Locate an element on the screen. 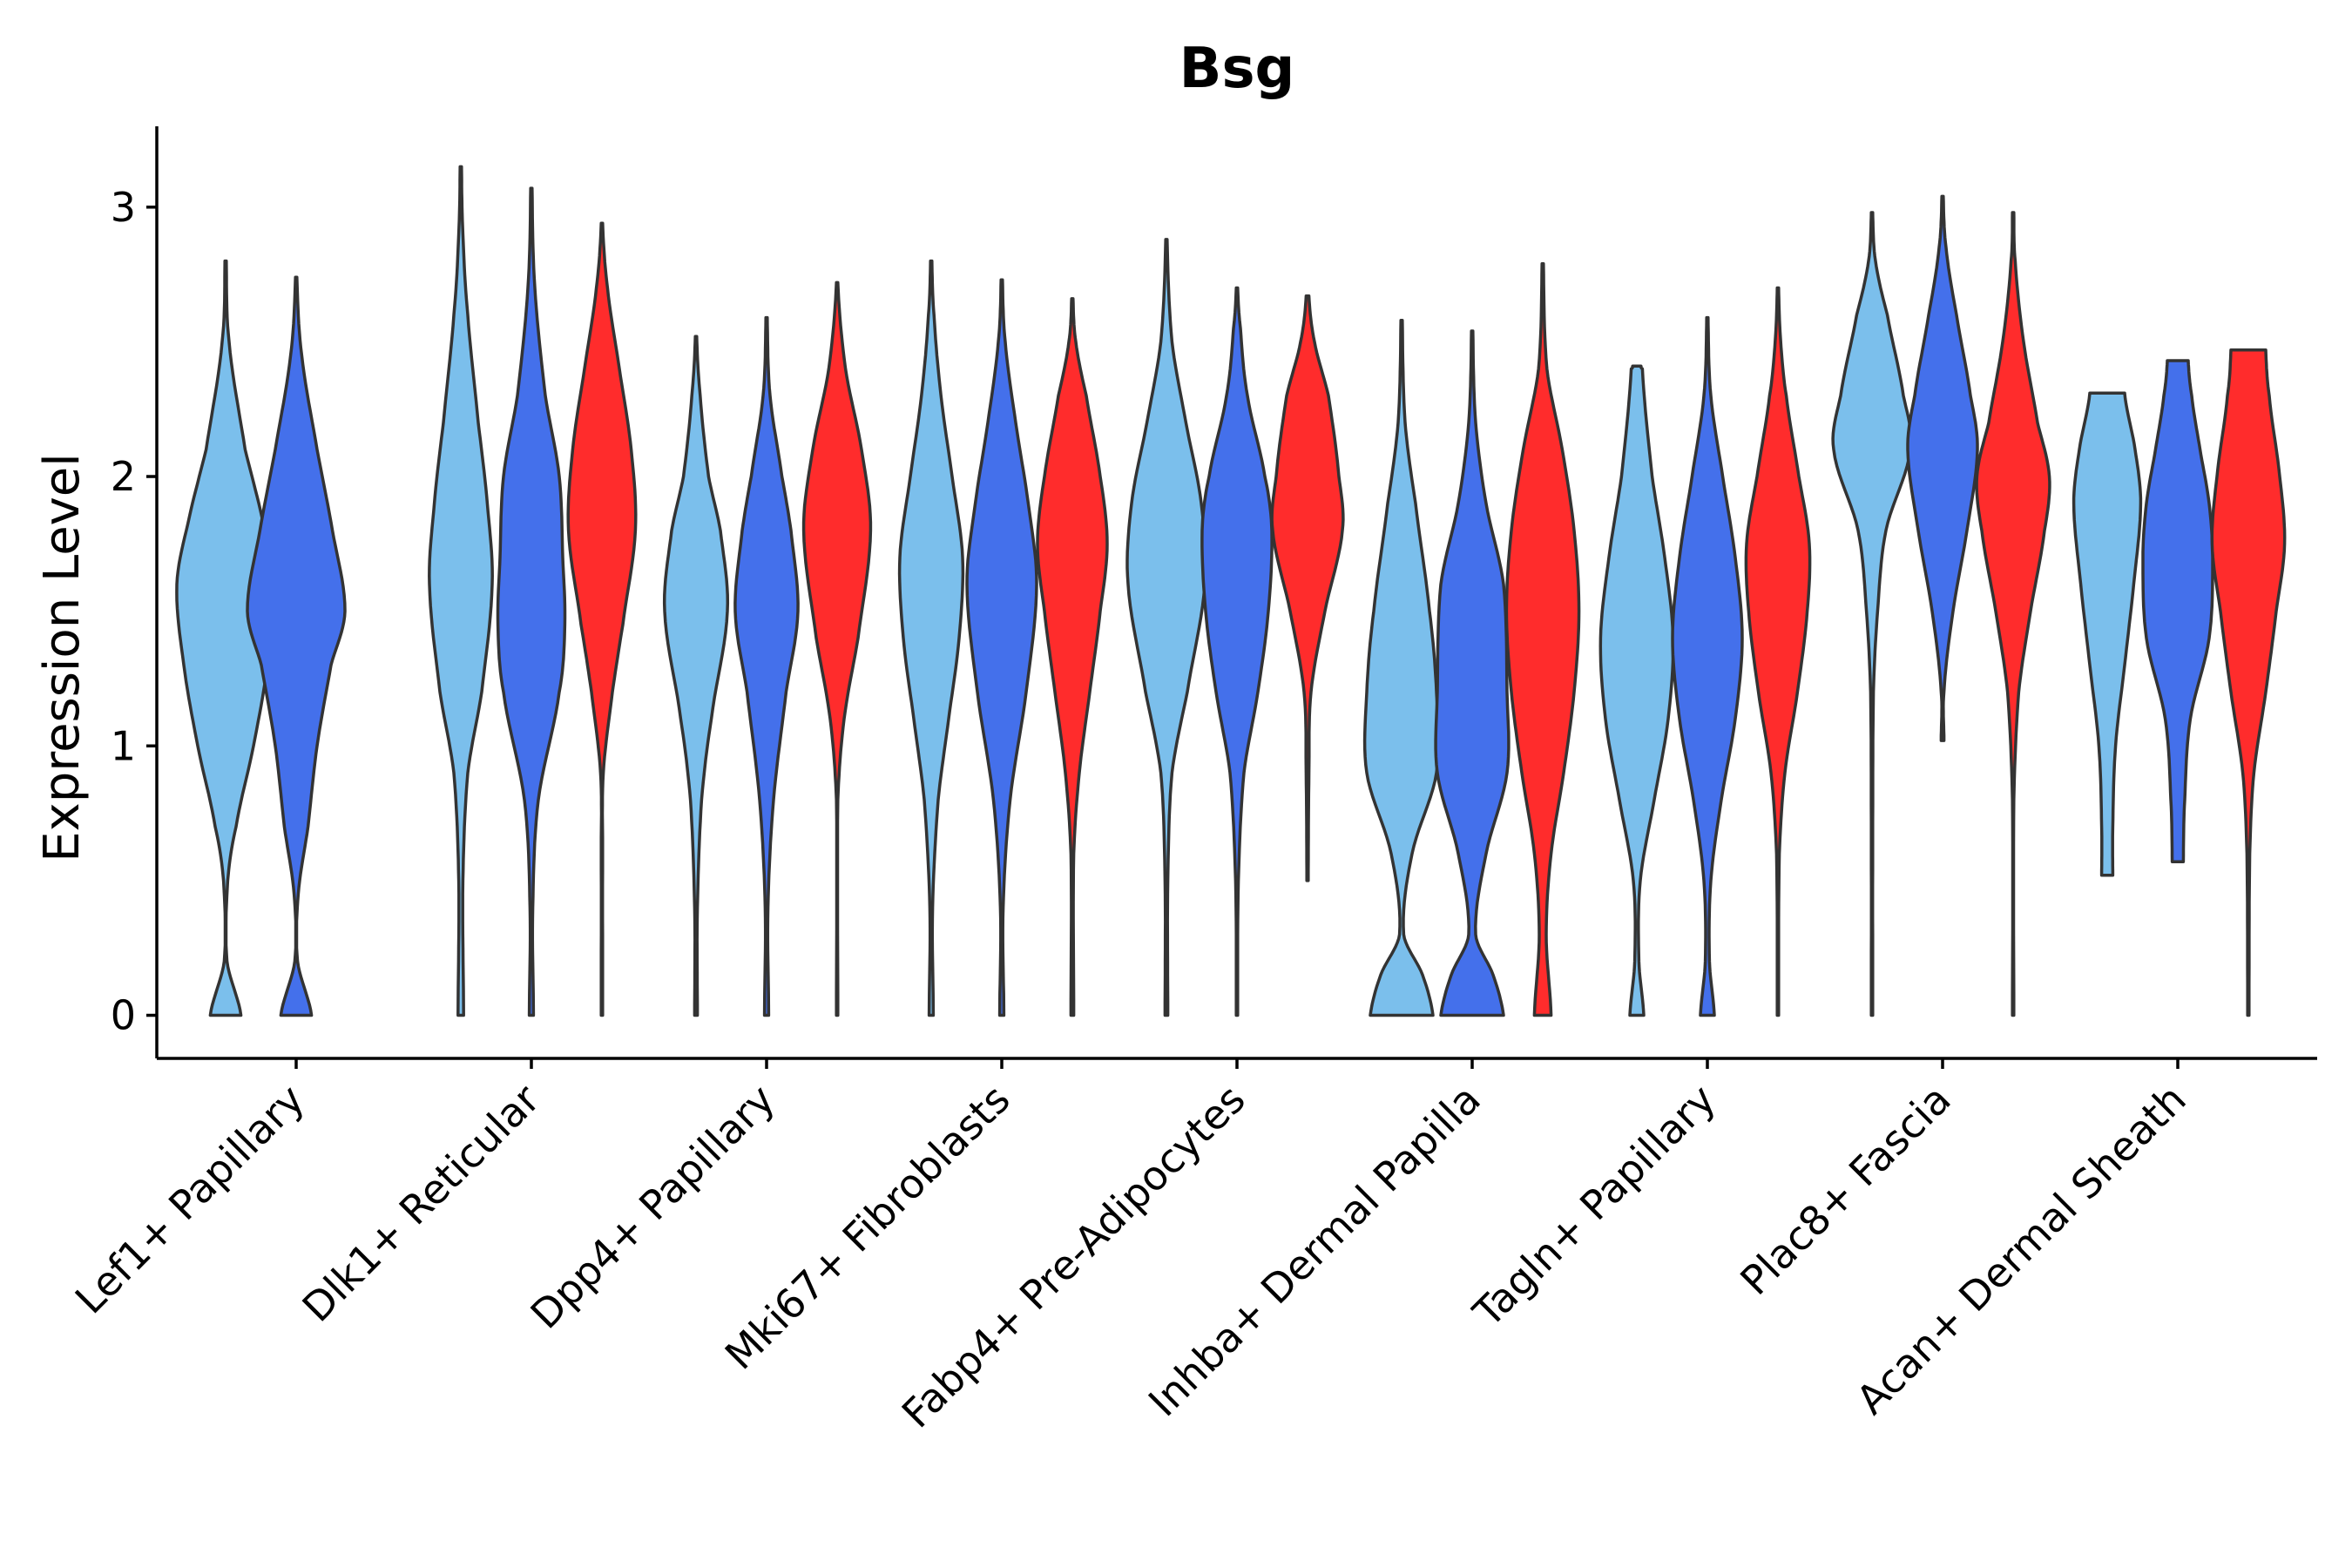 The width and height of the screenshot is (2352, 1568). chart-title: Bsg is located at coordinates (1237, 69).